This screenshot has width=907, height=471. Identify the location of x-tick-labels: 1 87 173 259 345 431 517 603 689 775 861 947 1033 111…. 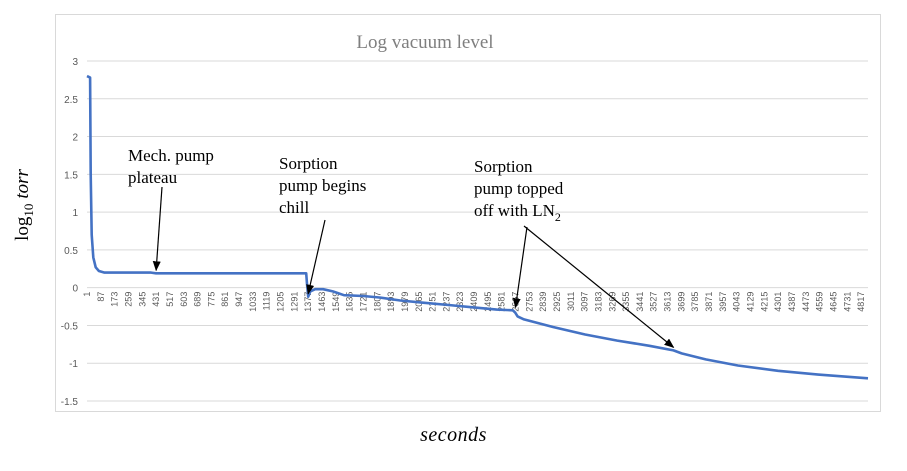
(474, 302).